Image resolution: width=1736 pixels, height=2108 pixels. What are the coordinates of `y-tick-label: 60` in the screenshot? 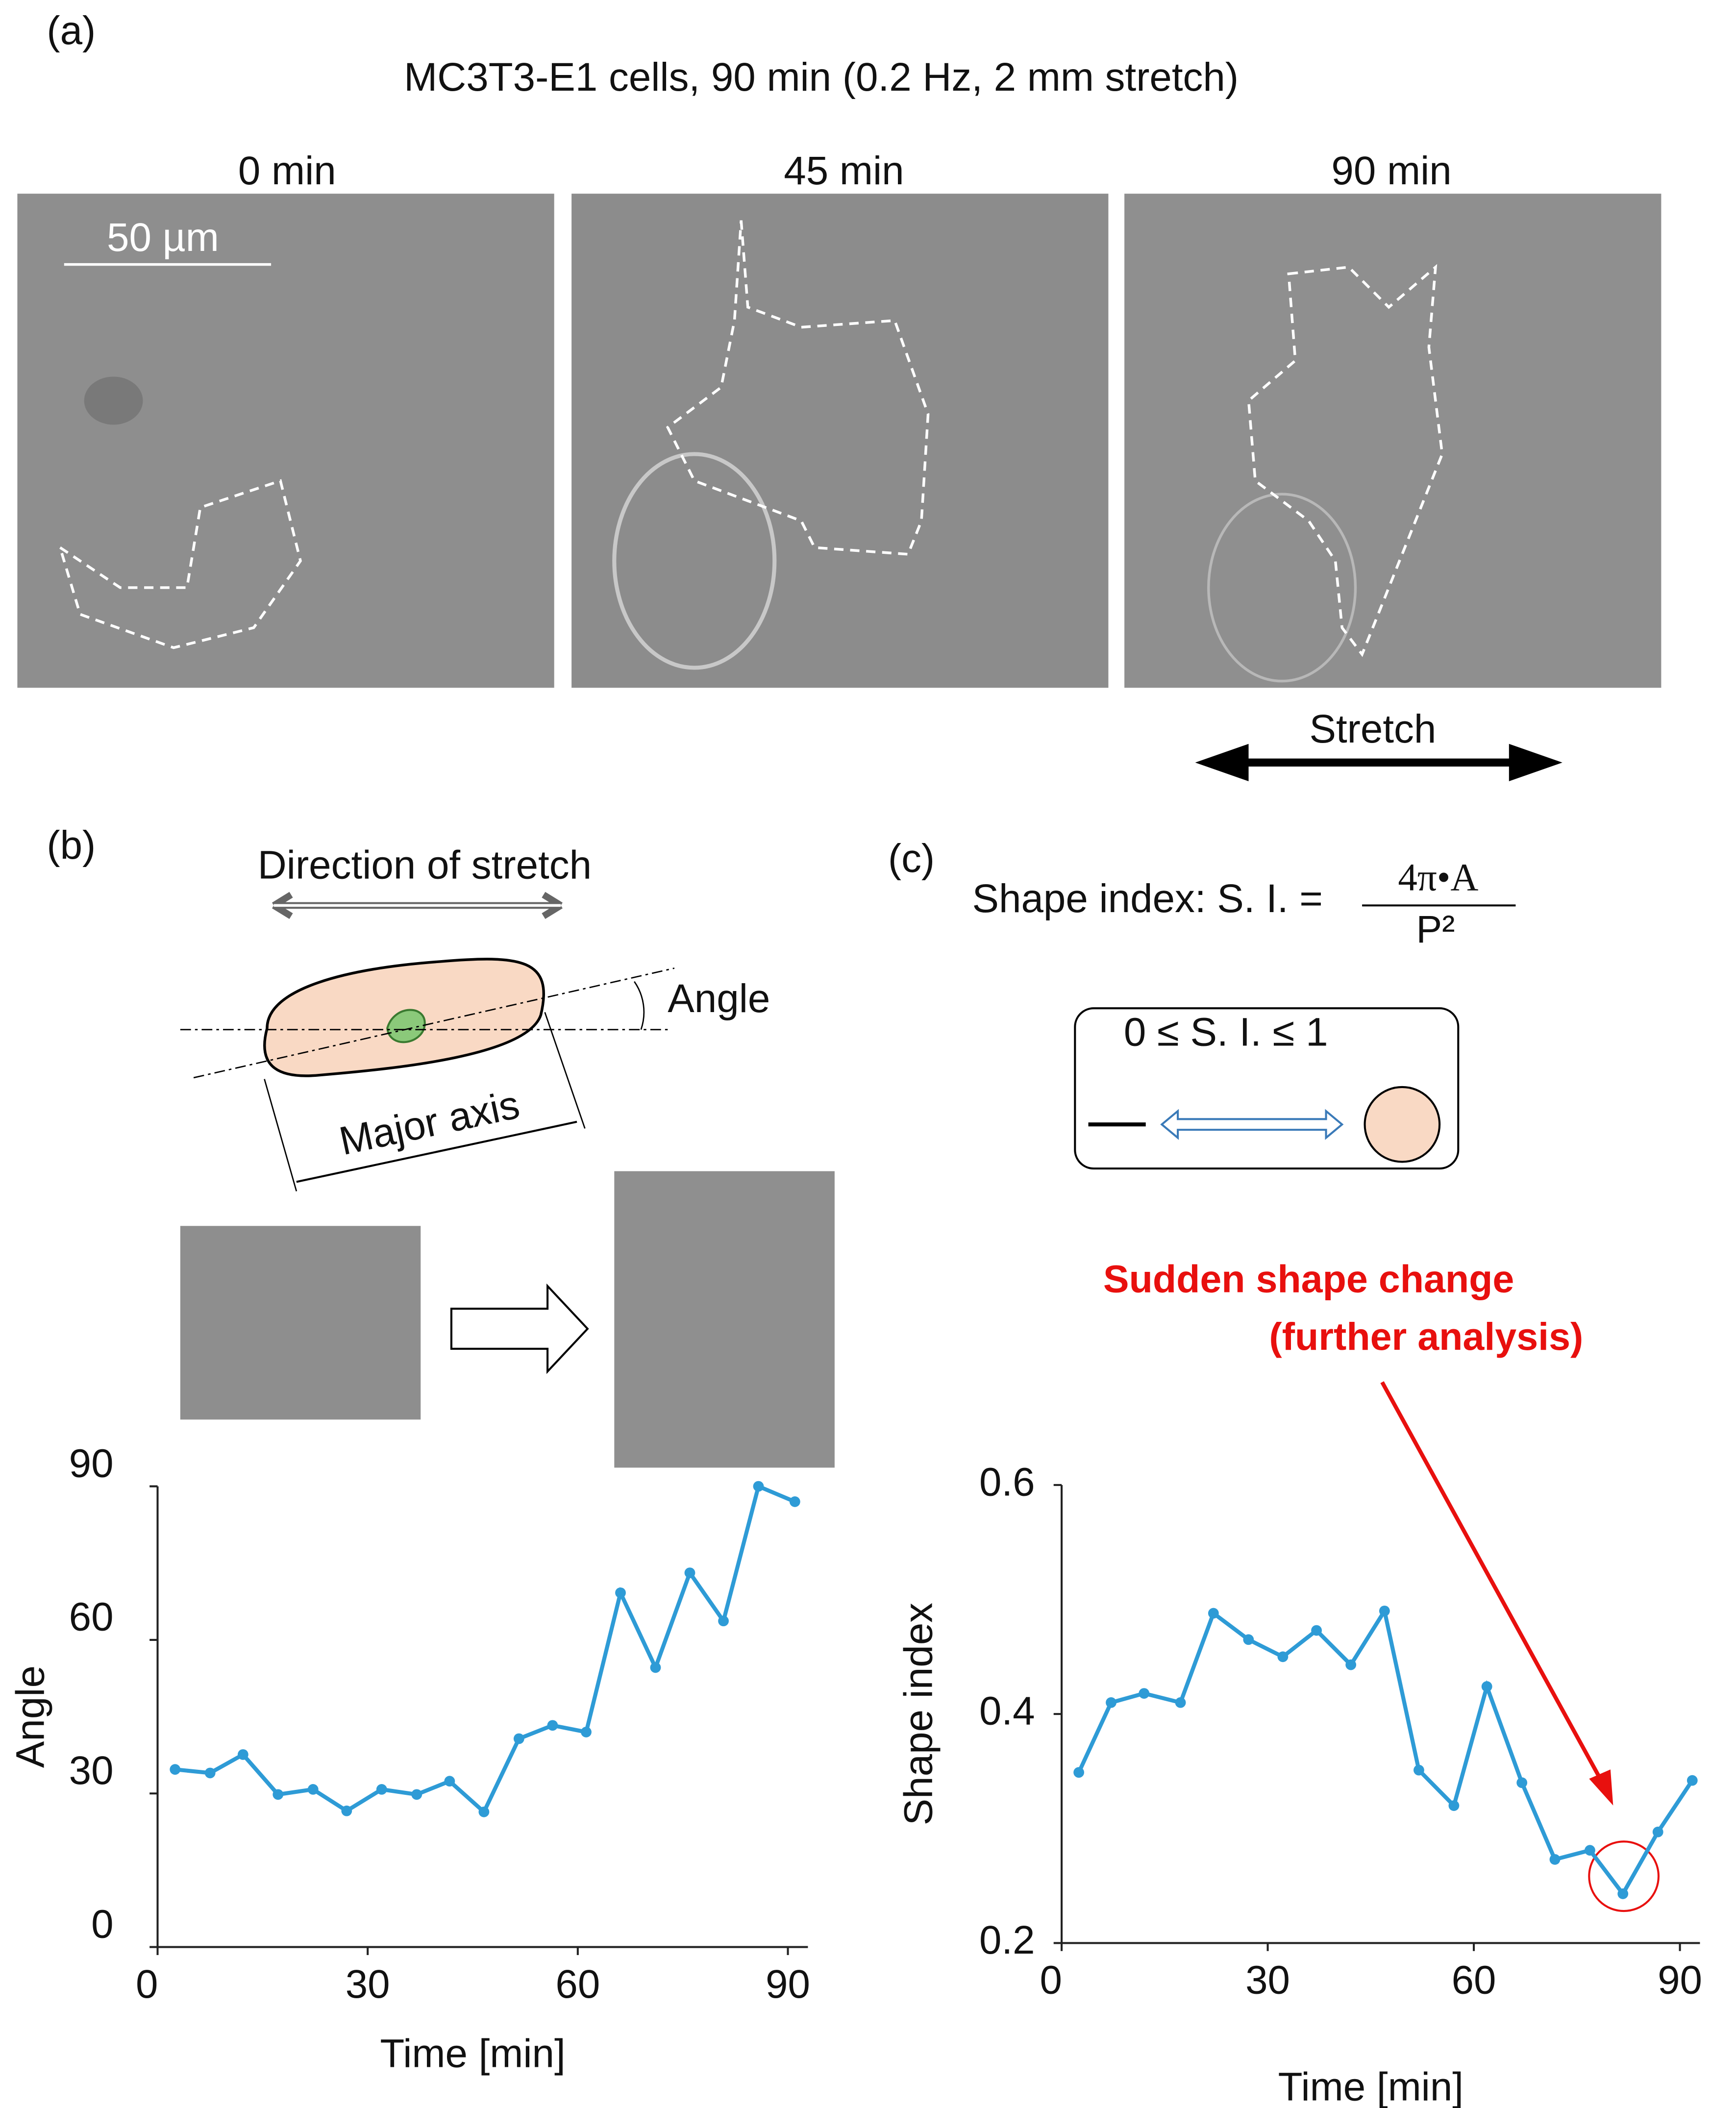 It's located at (92, 1617).